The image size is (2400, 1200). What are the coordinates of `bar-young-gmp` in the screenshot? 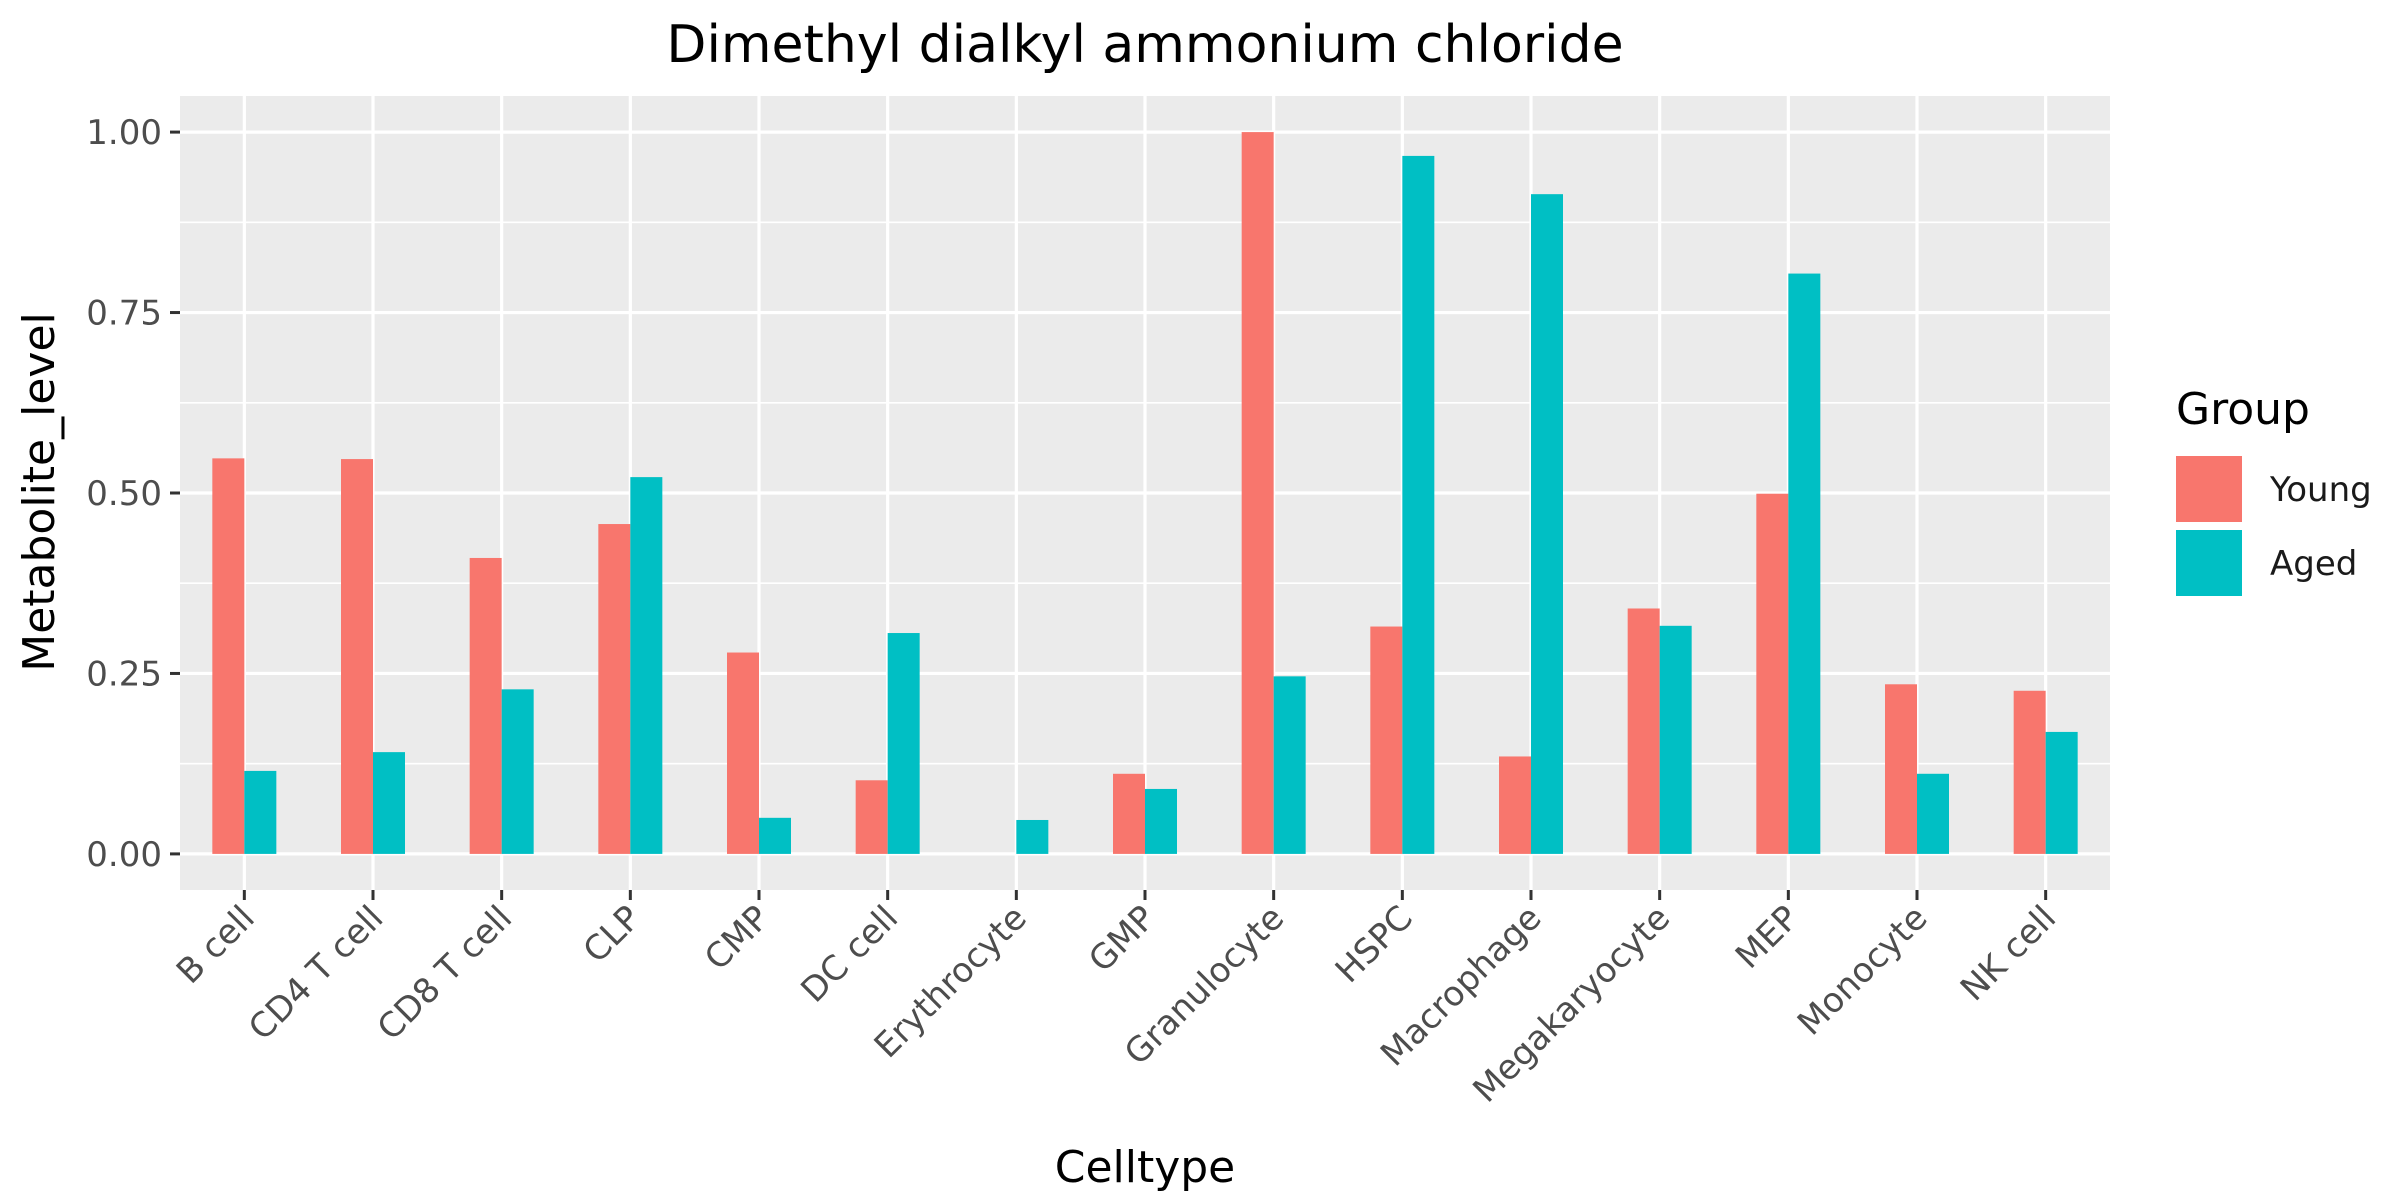 It's located at (1129, 813).